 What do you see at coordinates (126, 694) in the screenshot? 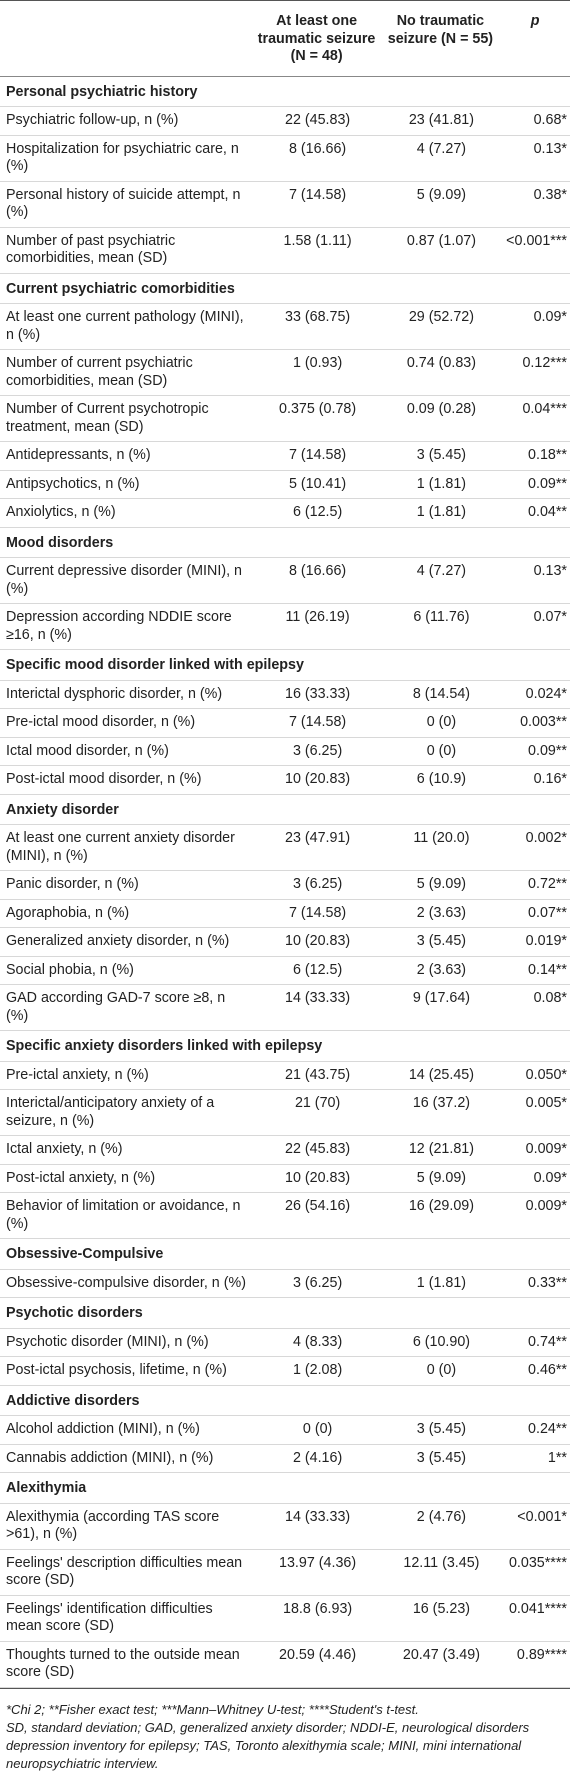
I see `row-label: Interictal dysphoric disorder, n (%)` at bounding box center [126, 694].